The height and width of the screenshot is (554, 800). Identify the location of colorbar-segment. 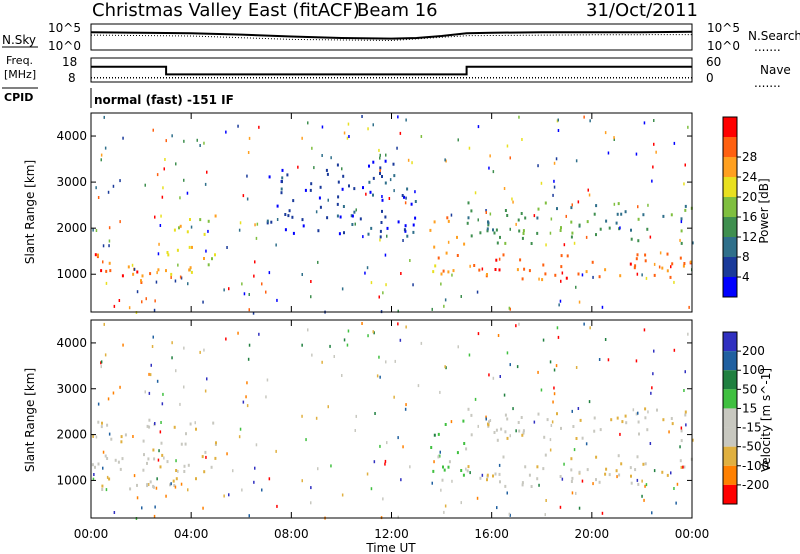
(730, 475).